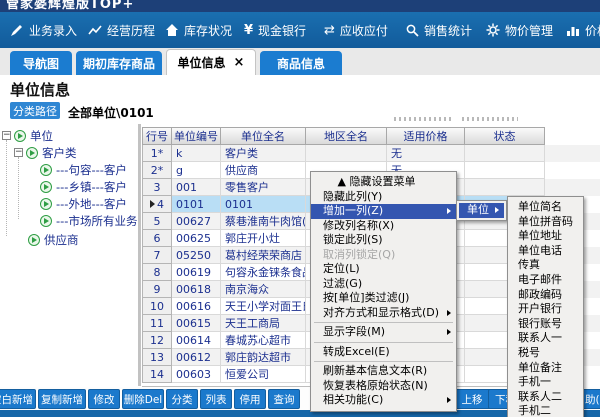  Describe the element at coordinates (83, 186) in the screenshot. I see `tree-item-township-customer: ---乡镇---客户` at that location.